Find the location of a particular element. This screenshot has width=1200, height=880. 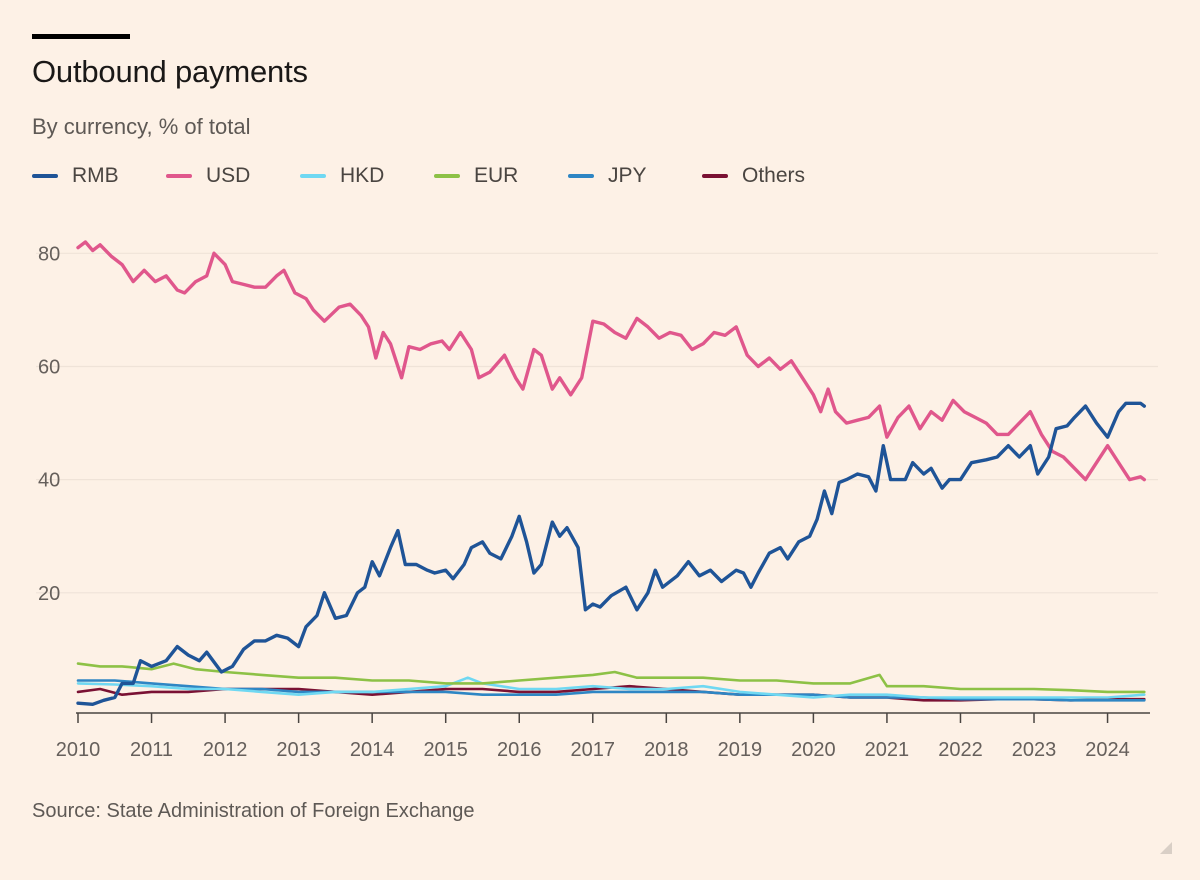

x-tick-label: 2017 is located at coordinates (593, 750).